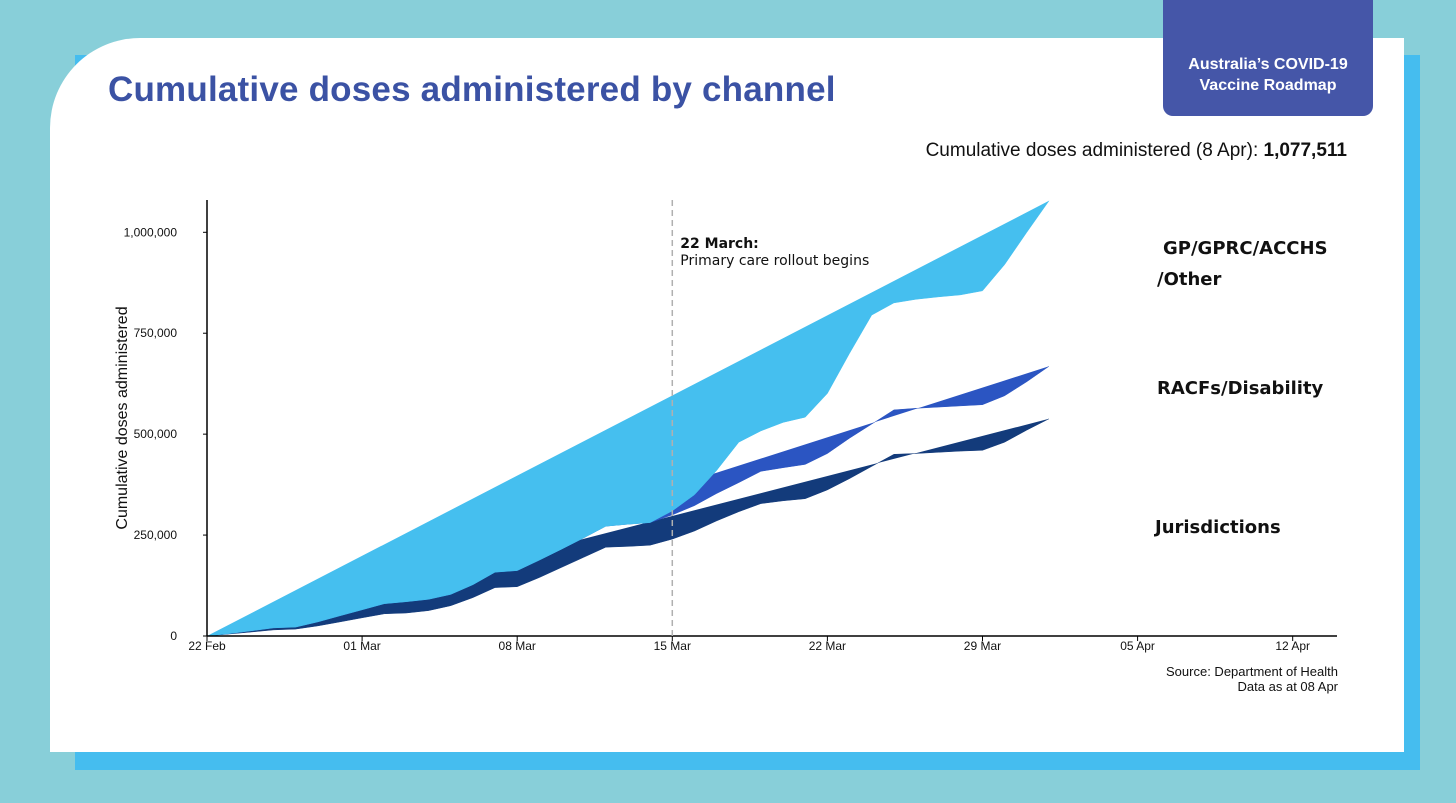 The image size is (1456, 803). I want to click on source-line-1: Source: Department of Health, so click(1252, 671).